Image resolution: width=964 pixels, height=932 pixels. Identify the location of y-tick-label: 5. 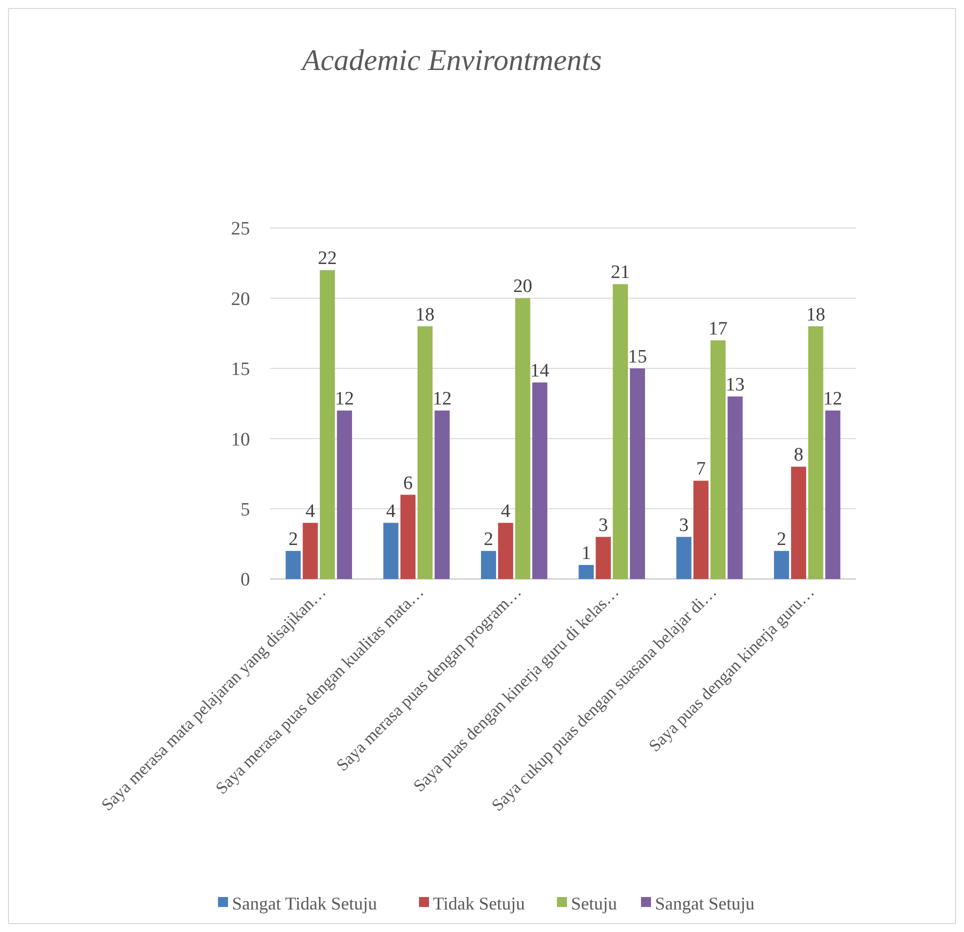
(245, 509).